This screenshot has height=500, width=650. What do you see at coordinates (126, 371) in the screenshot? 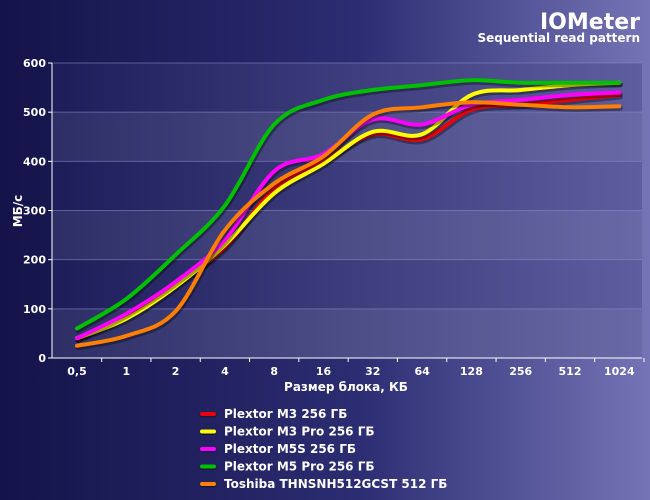
I see `x-tick-label: 1` at bounding box center [126, 371].